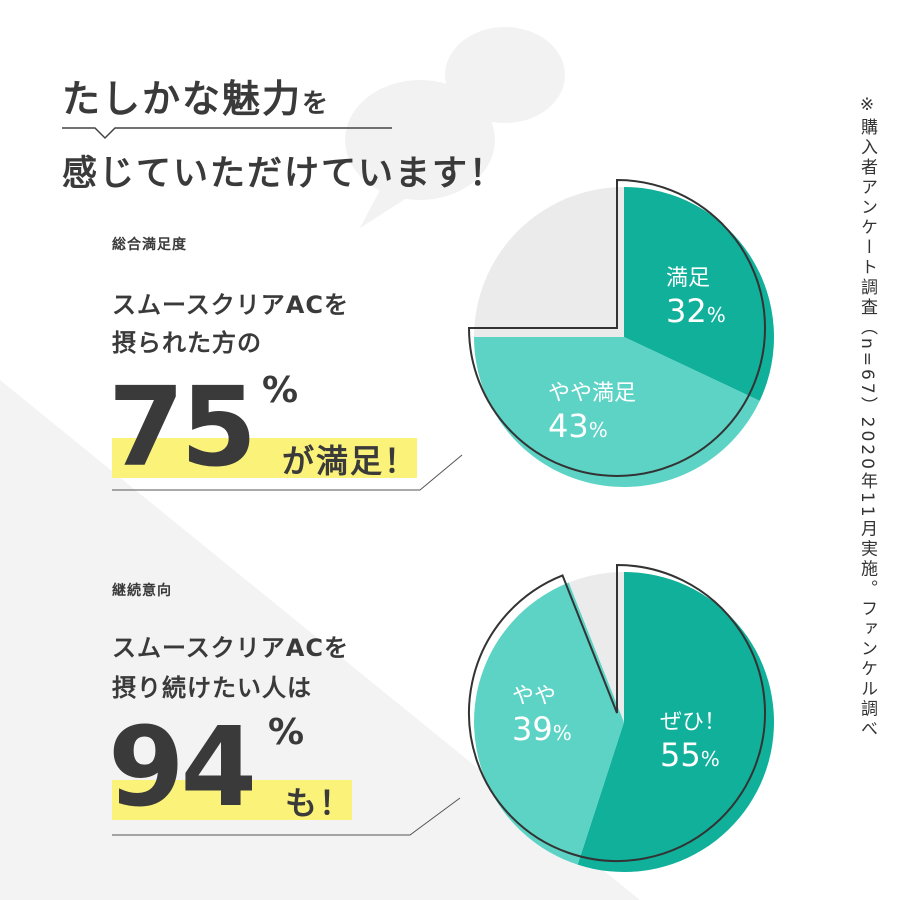 This screenshot has width=900, height=900. Describe the element at coordinates (592, 410) in the screenshot. I see `pie1-label-somewhat: やや満足 43%` at that location.